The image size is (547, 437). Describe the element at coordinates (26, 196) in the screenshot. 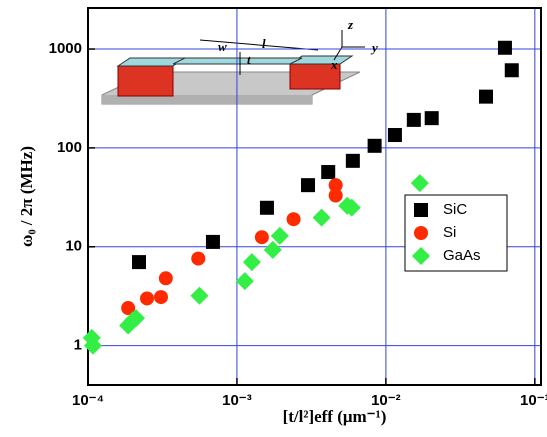

I see `y-axis-label: ω₀ / 2π (MHz)` at that location.